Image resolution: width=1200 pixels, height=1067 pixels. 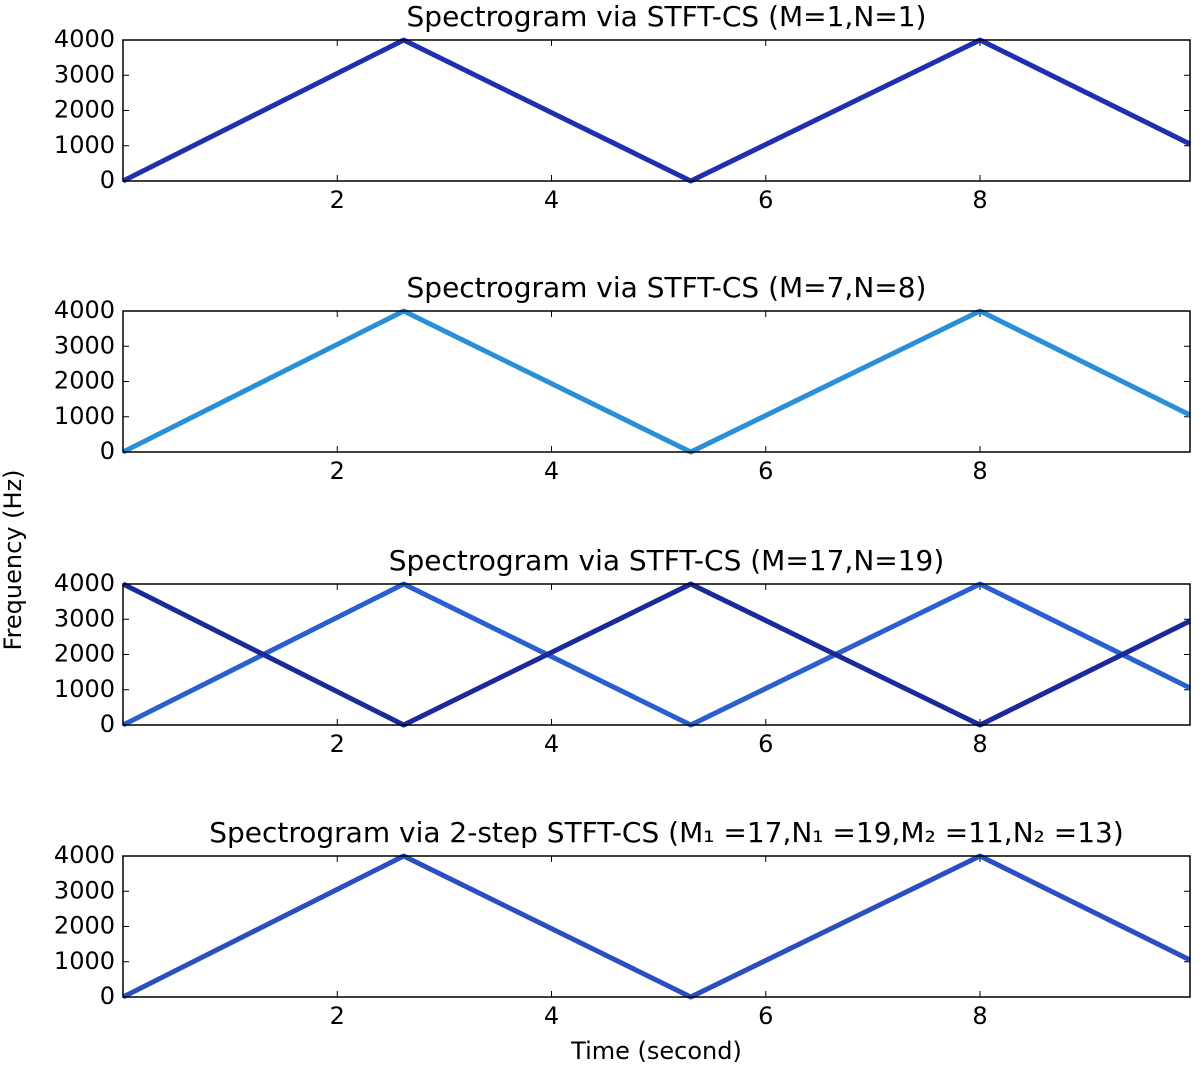 I want to click on chart-title: Spectrogram via STFT-CS (M=7,N=8), so click(x=667, y=287).